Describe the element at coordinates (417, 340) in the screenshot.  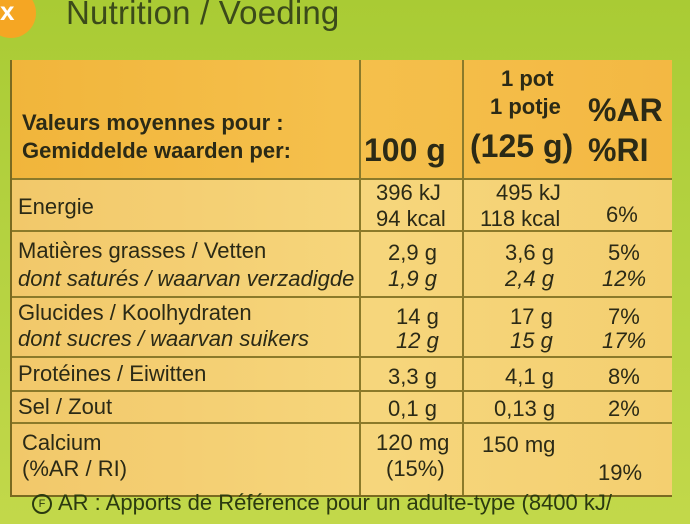
I see `row-sugar-100g: 12 g` at that location.